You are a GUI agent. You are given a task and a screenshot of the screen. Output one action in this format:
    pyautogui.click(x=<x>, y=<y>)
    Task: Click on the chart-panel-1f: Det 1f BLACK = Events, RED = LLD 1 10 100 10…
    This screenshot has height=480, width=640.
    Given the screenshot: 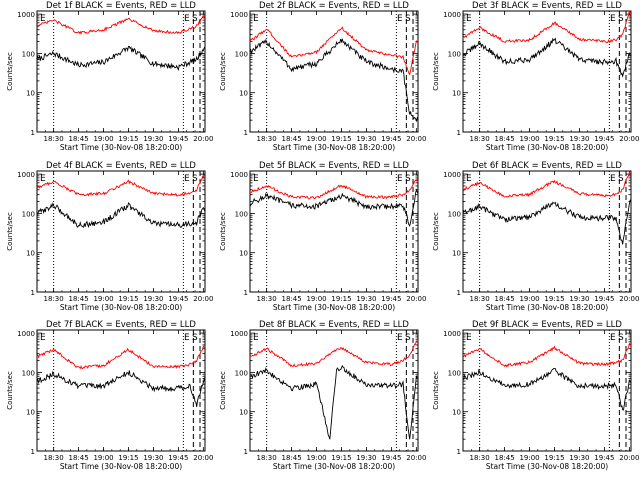 What is the action you would take?
    pyautogui.click(x=109, y=76)
    